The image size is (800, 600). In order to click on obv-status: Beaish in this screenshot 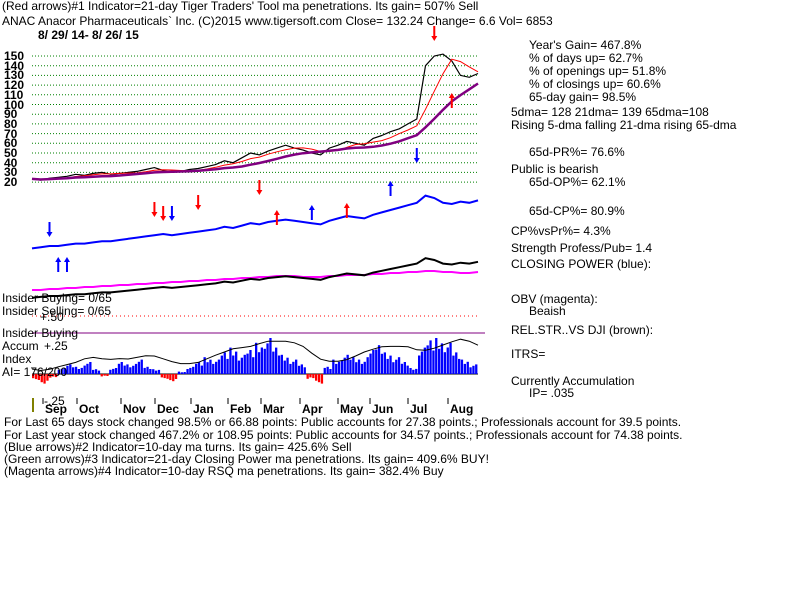, I will do `click(547, 311)`.